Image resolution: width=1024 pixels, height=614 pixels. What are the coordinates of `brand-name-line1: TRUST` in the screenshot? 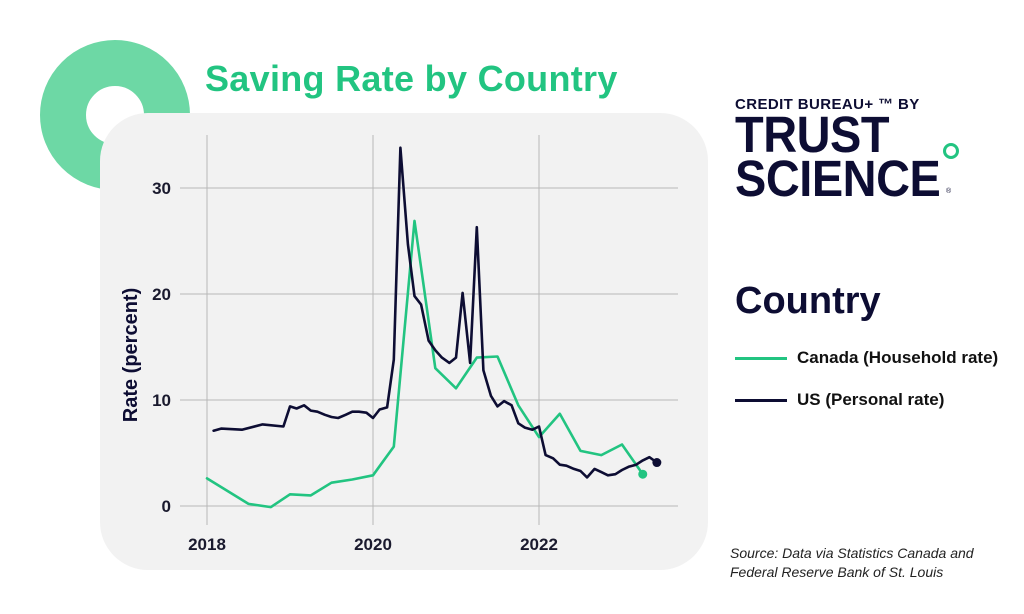 It's located at (812, 134).